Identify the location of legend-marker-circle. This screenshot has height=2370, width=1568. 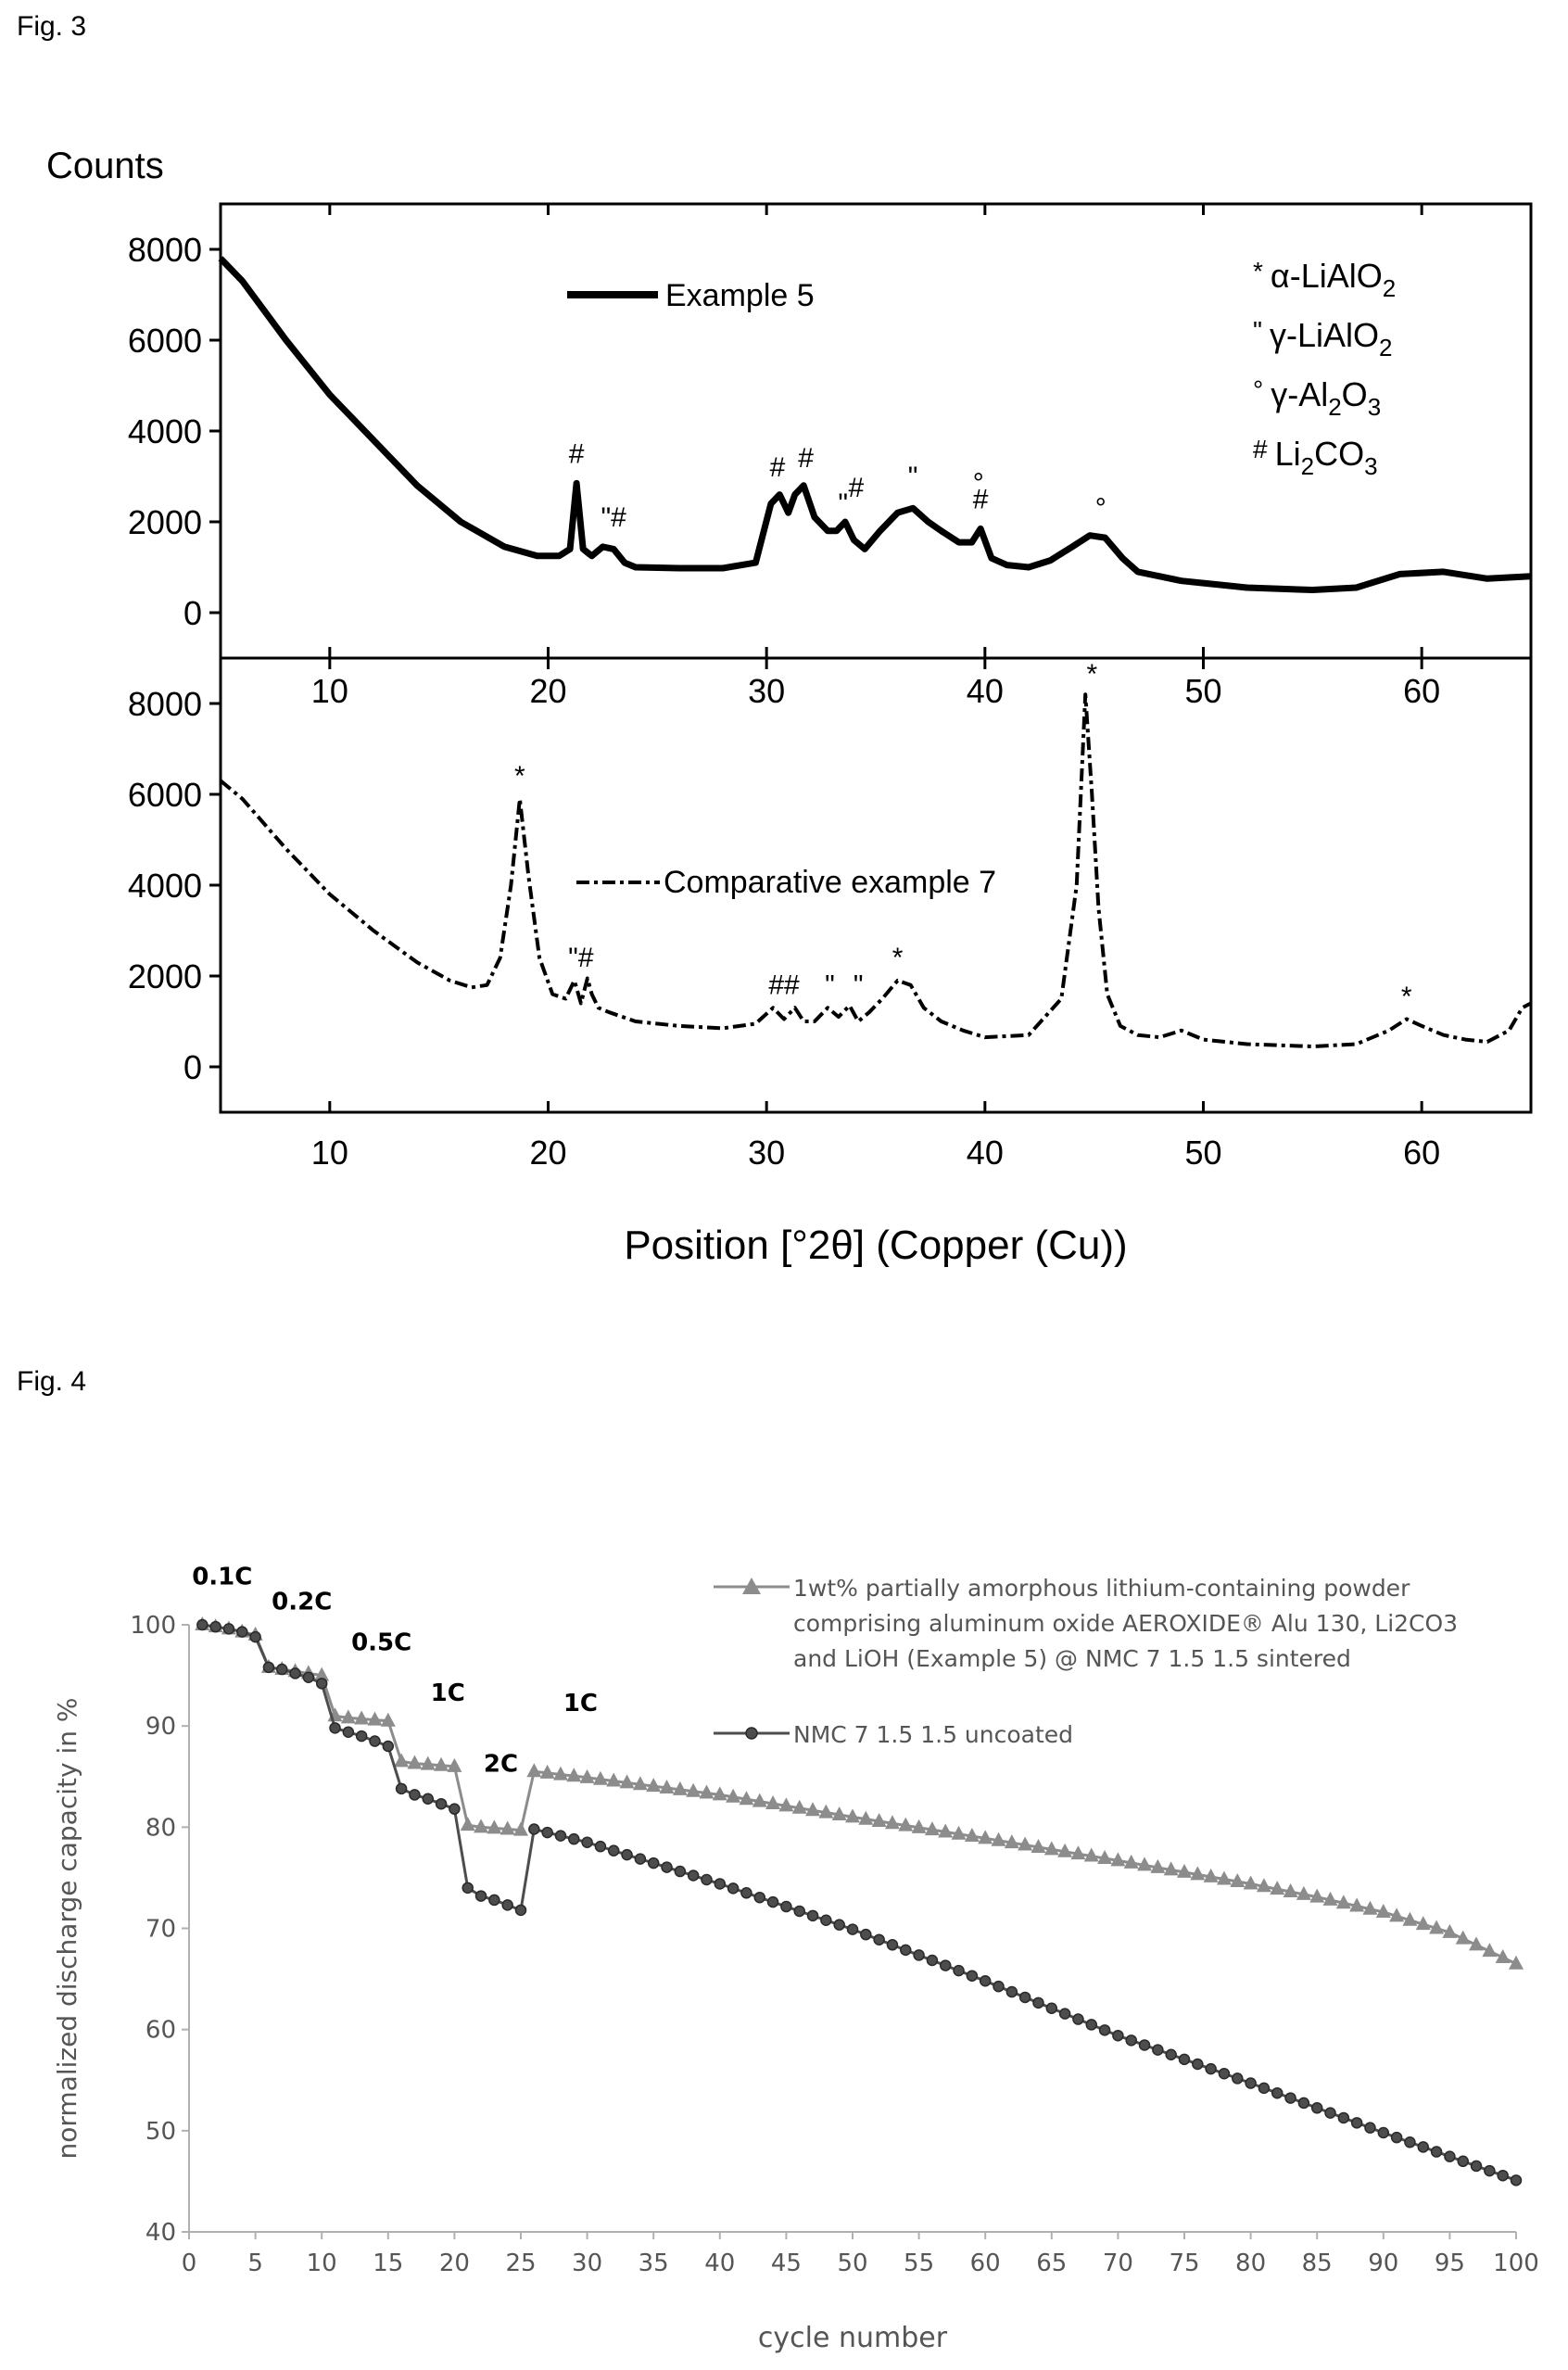
(751, 1733).